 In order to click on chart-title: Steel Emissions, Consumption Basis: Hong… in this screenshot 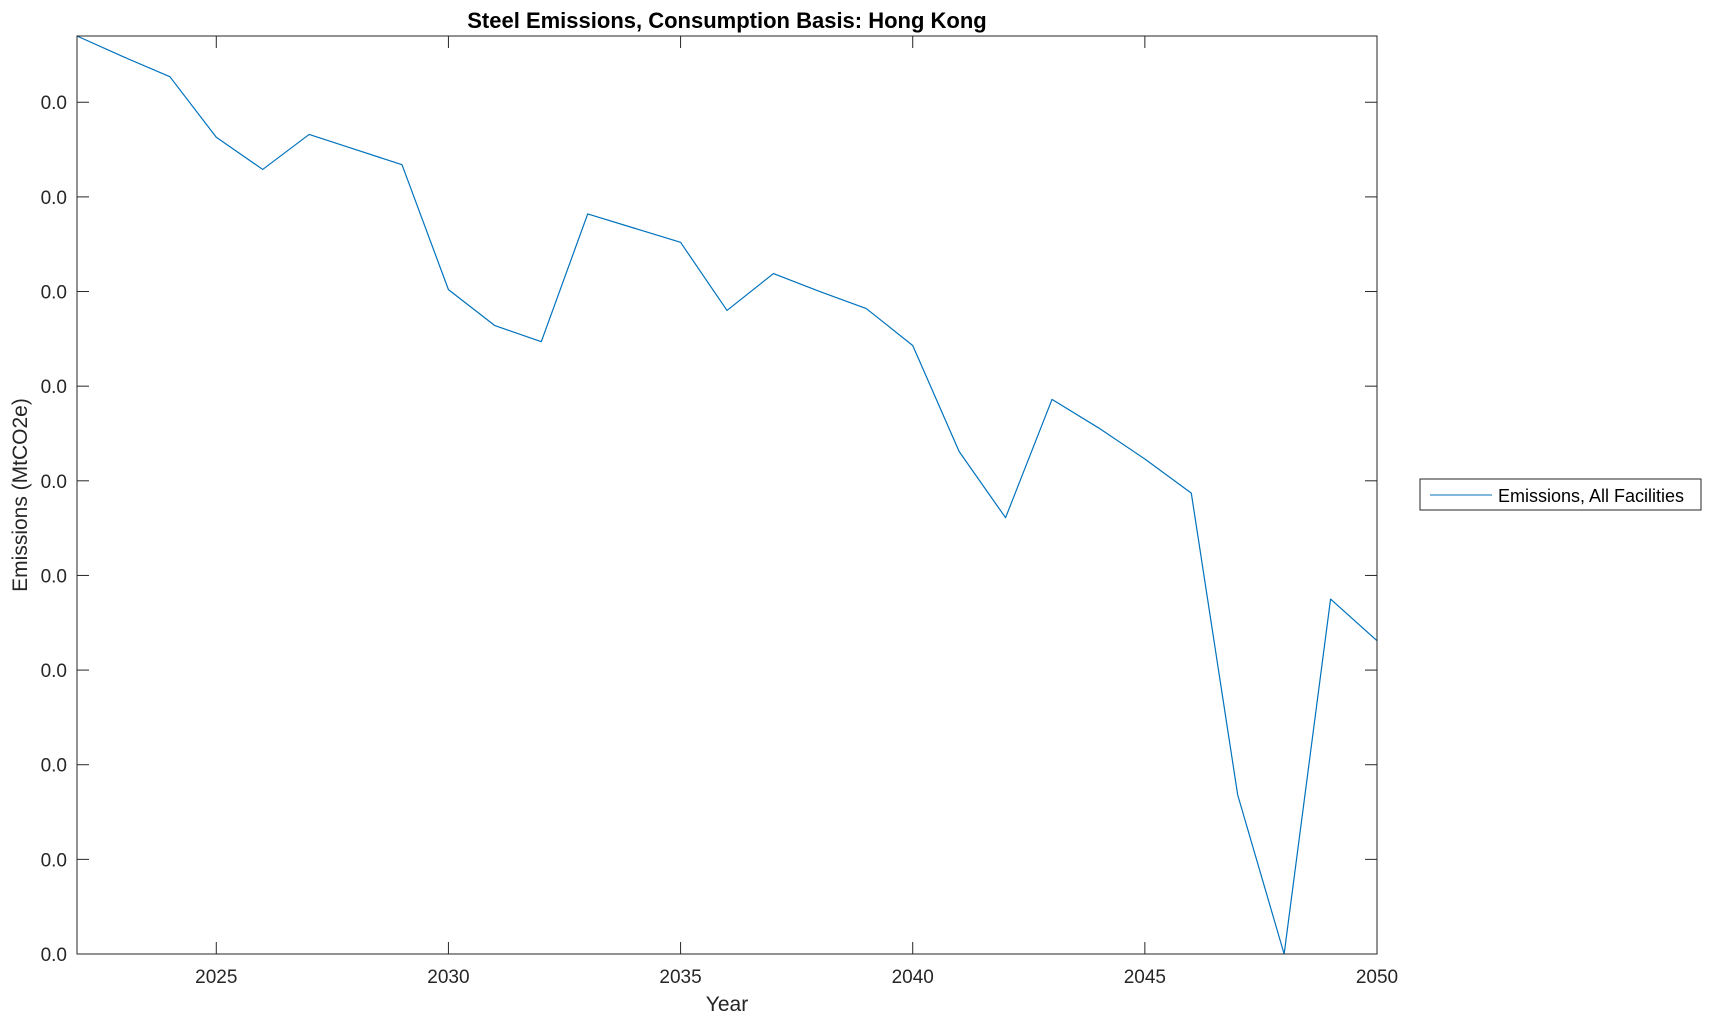, I will do `click(727, 20)`.